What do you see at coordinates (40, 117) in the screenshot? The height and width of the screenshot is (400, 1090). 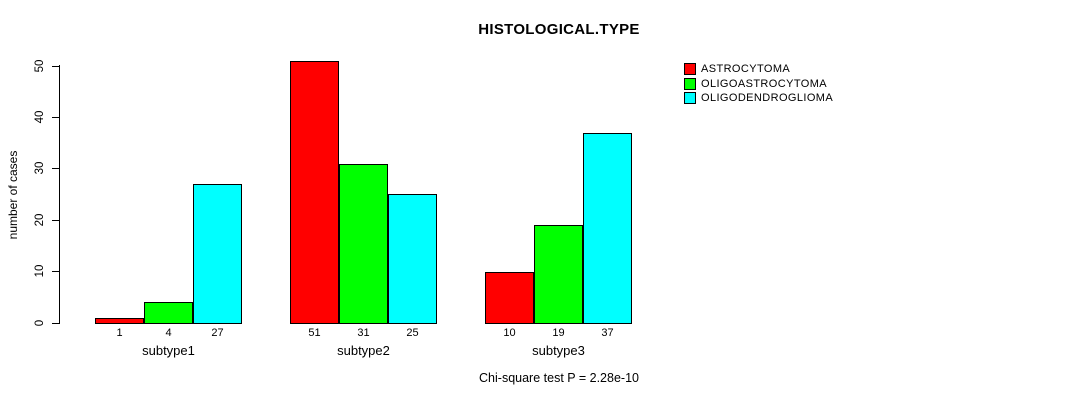 I see `y-axis-tick-label: 40` at bounding box center [40, 117].